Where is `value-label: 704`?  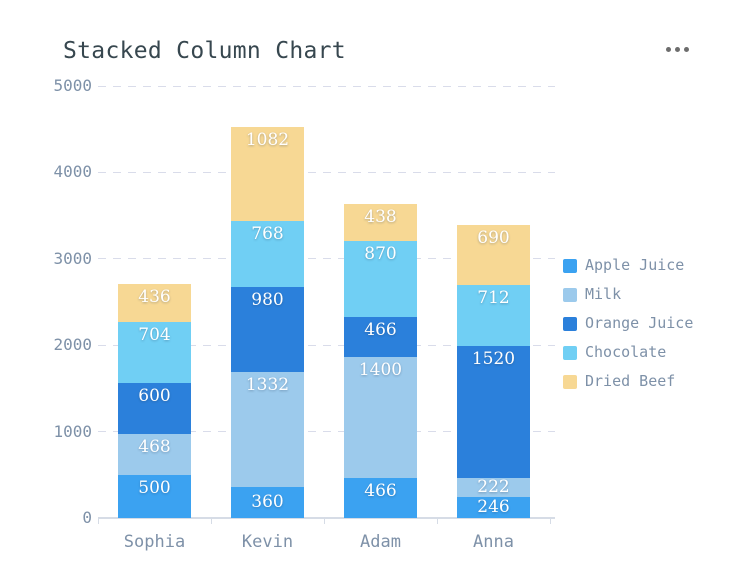 value-label: 704 is located at coordinates (154, 334).